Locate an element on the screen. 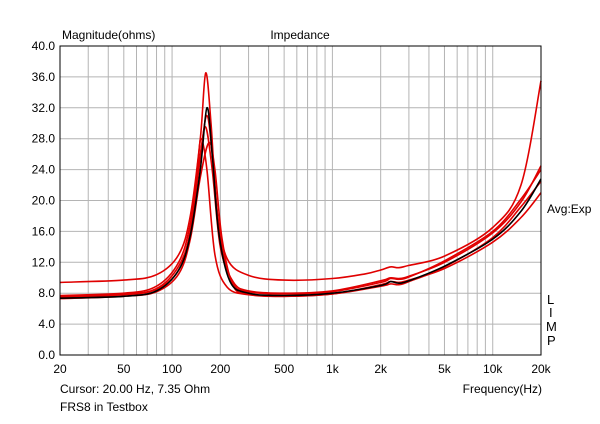 This screenshot has width=600, height=424. limp-letter-l: L is located at coordinates (550, 299).